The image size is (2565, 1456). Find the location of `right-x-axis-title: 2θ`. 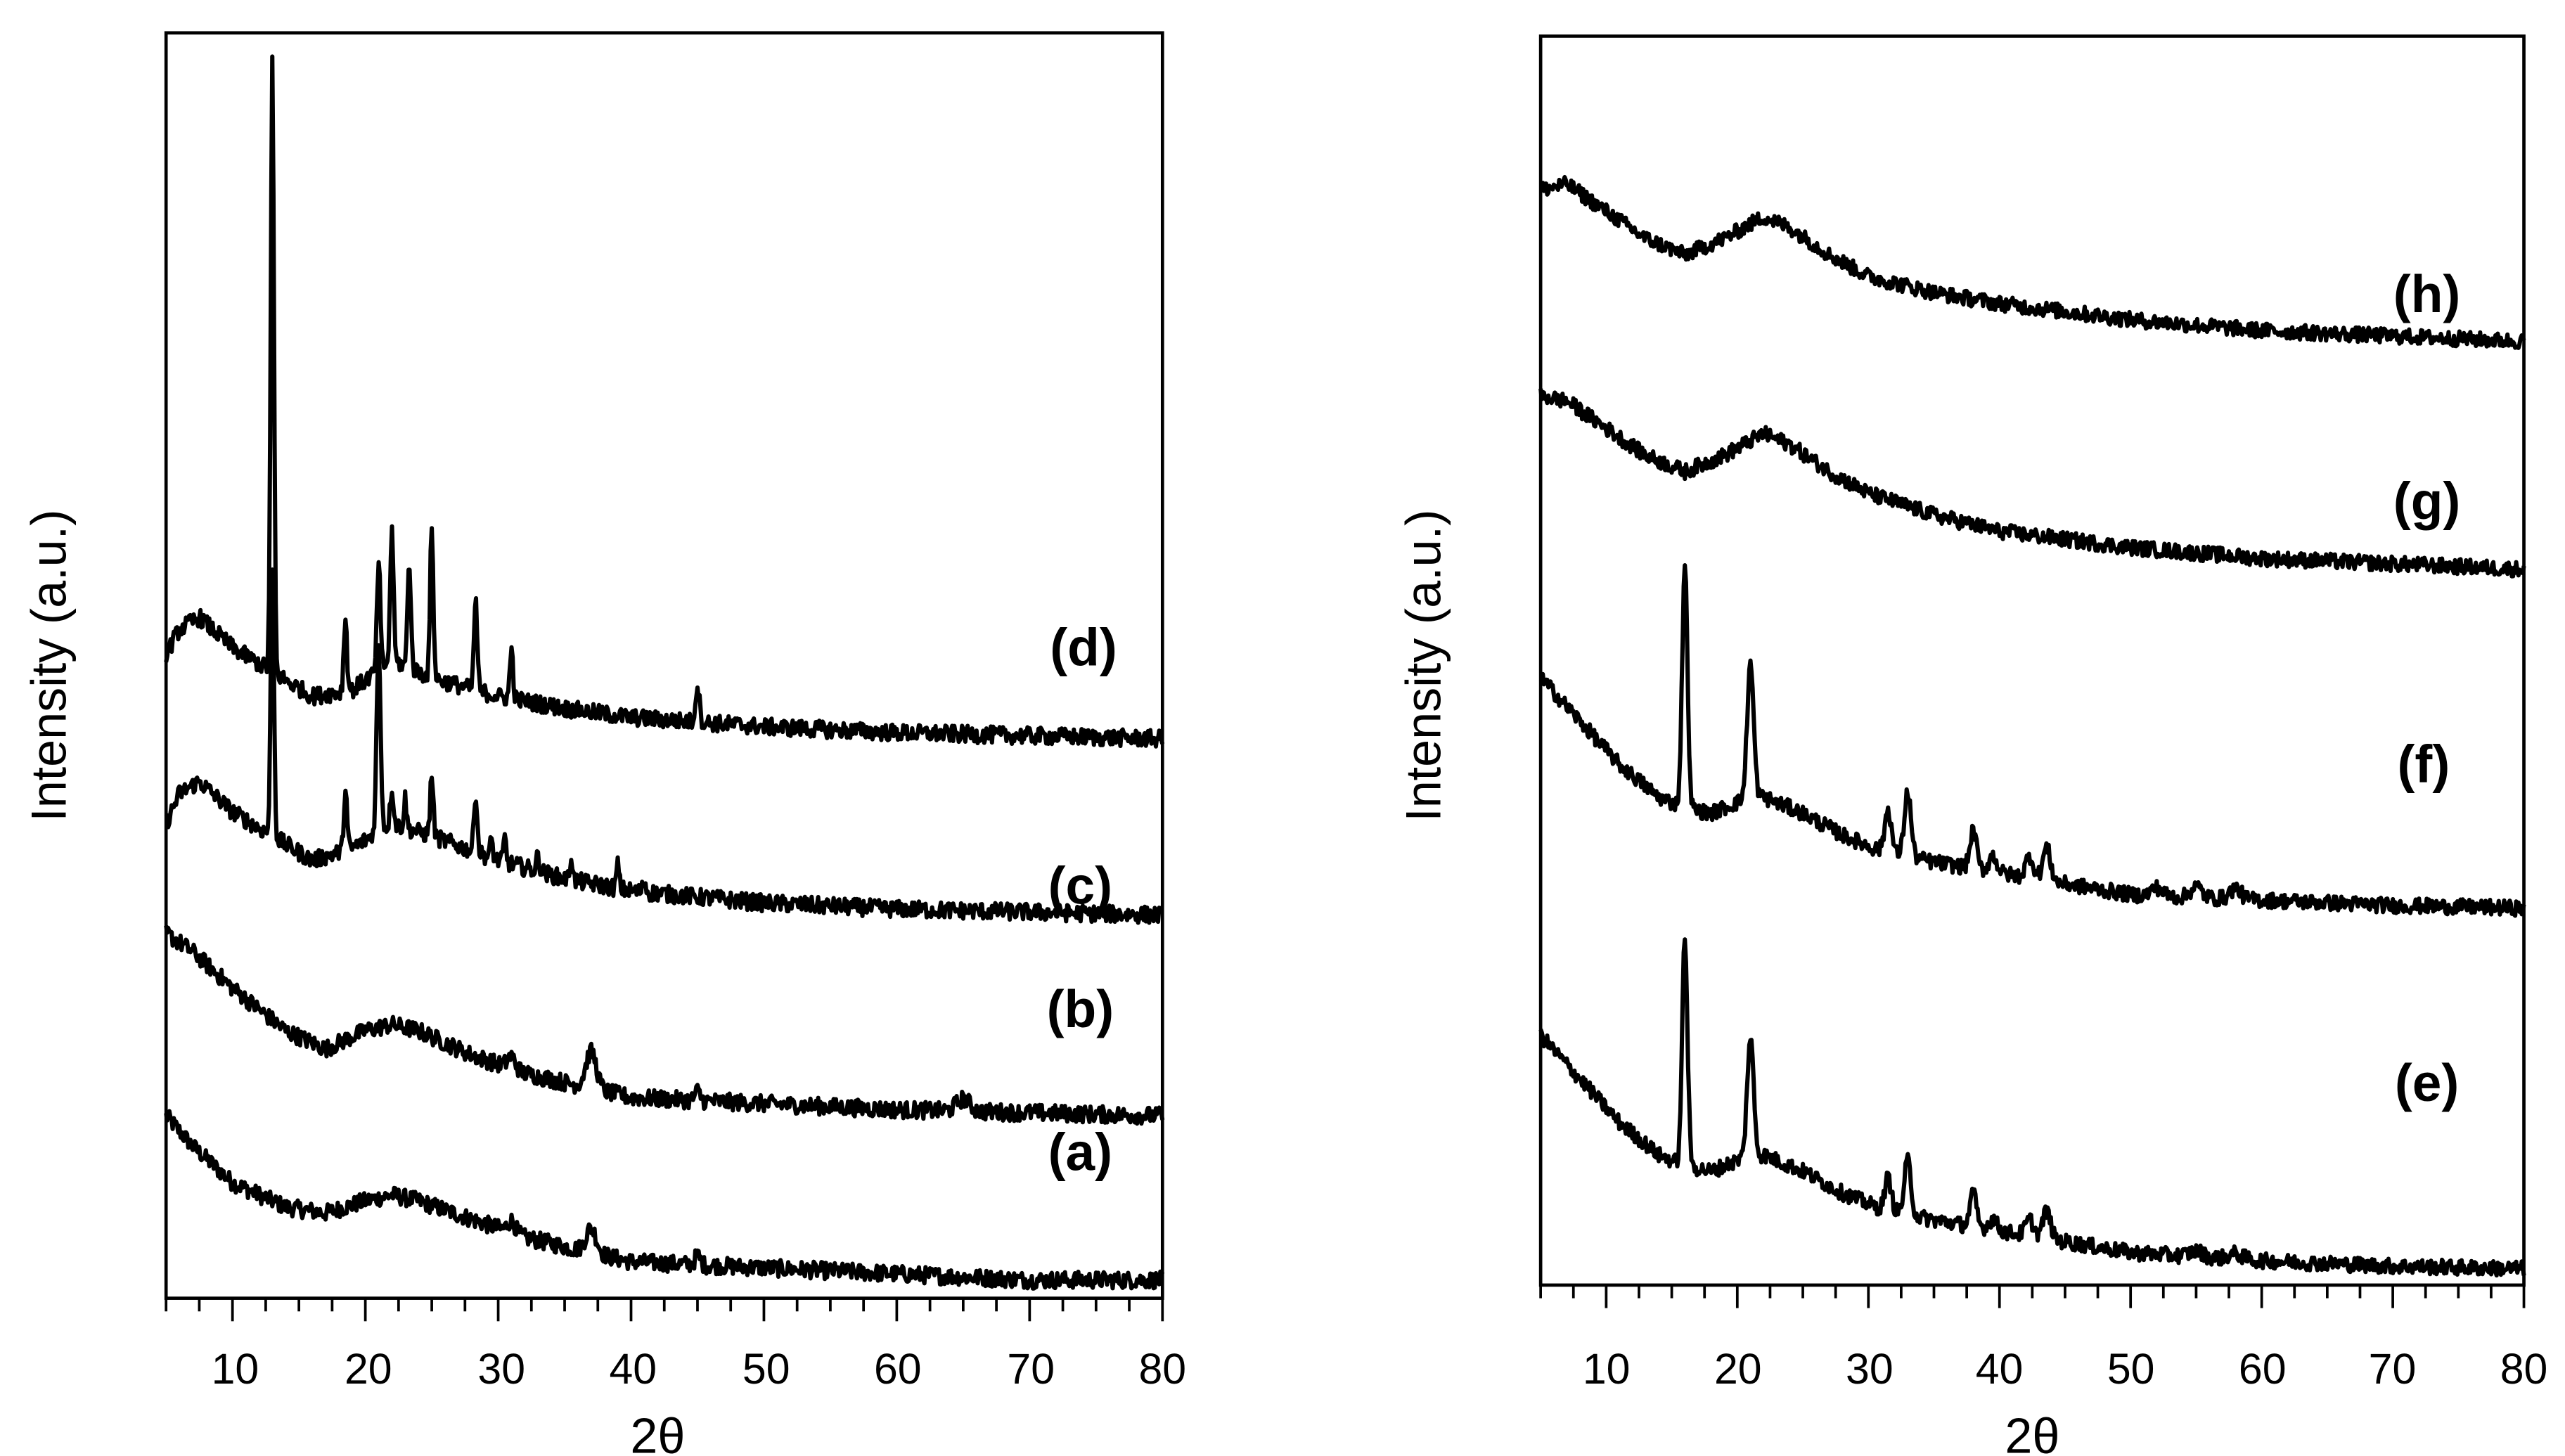

right-x-axis-title: 2θ is located at coordinates (2032, 1432).